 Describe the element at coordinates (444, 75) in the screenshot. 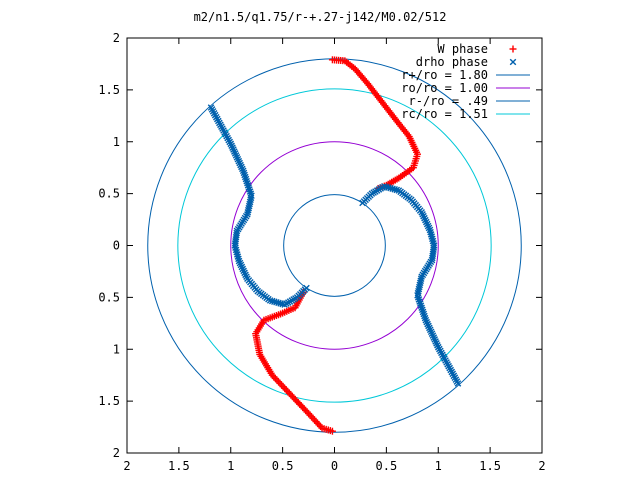

I see `legend-label: r+/ro = 1.80` at that location.